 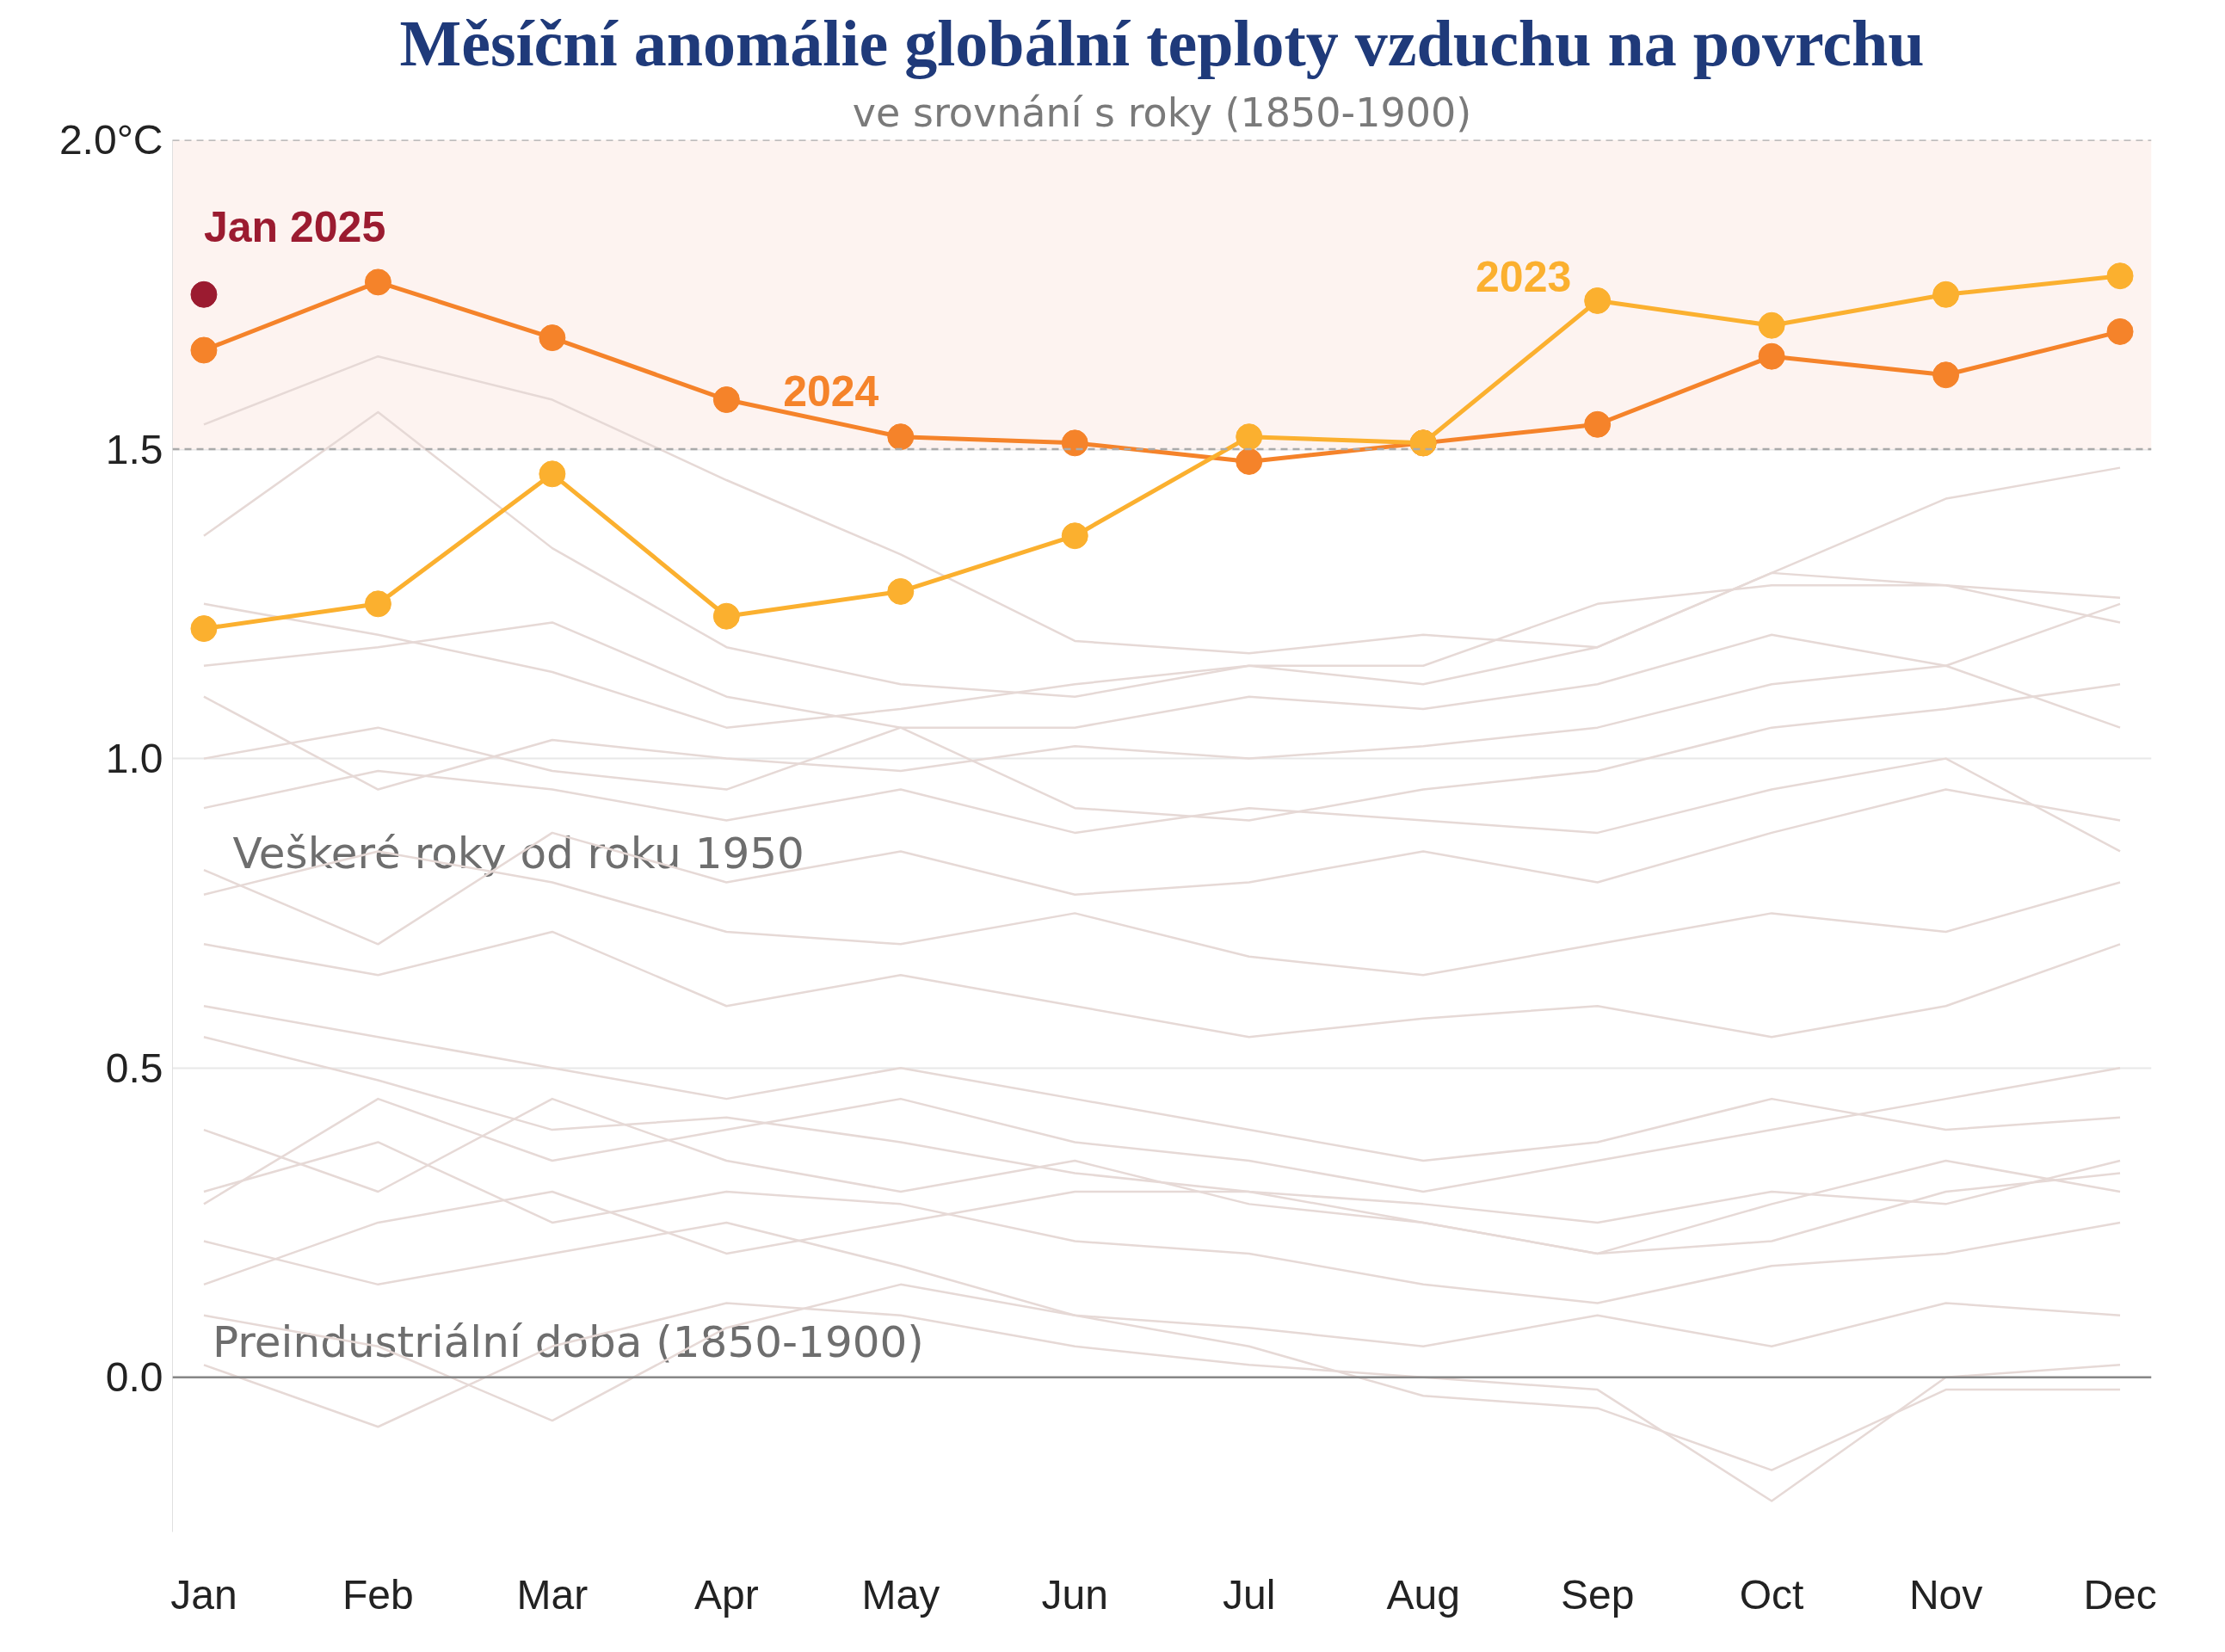 What do you see at coordinates (1524, 277) in the screenshot?
I see `series-label: 2023` at bounding box center [1524, 277].